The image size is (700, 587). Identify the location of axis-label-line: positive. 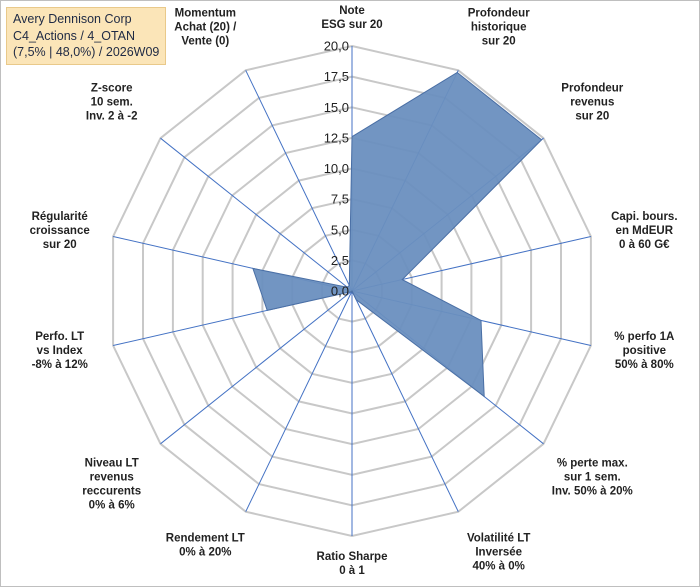
(644, 351).